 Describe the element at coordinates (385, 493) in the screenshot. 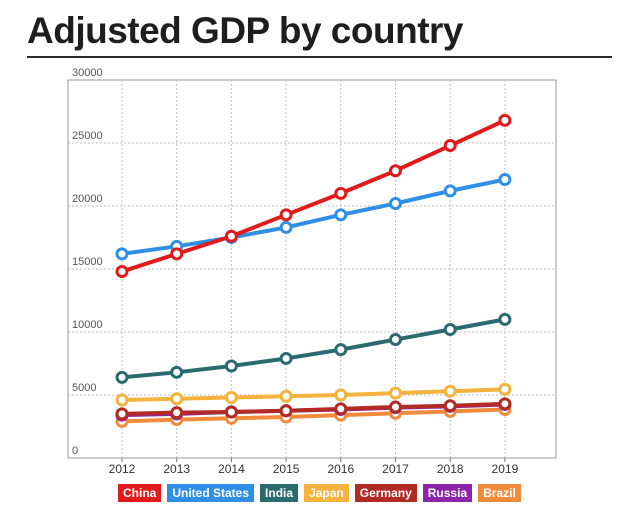

I see `legend-item-germany: Germany` at that location.